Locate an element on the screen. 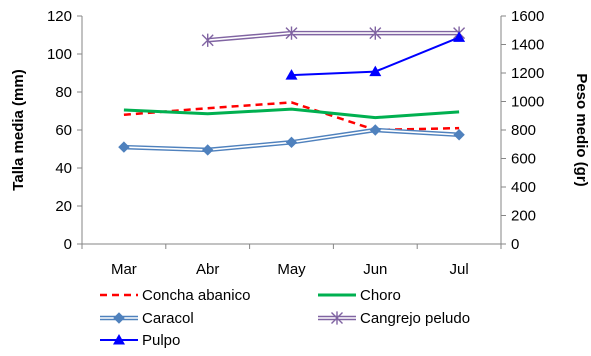  legend-item-caracol: Caracol is located at coordinates (147, 318).